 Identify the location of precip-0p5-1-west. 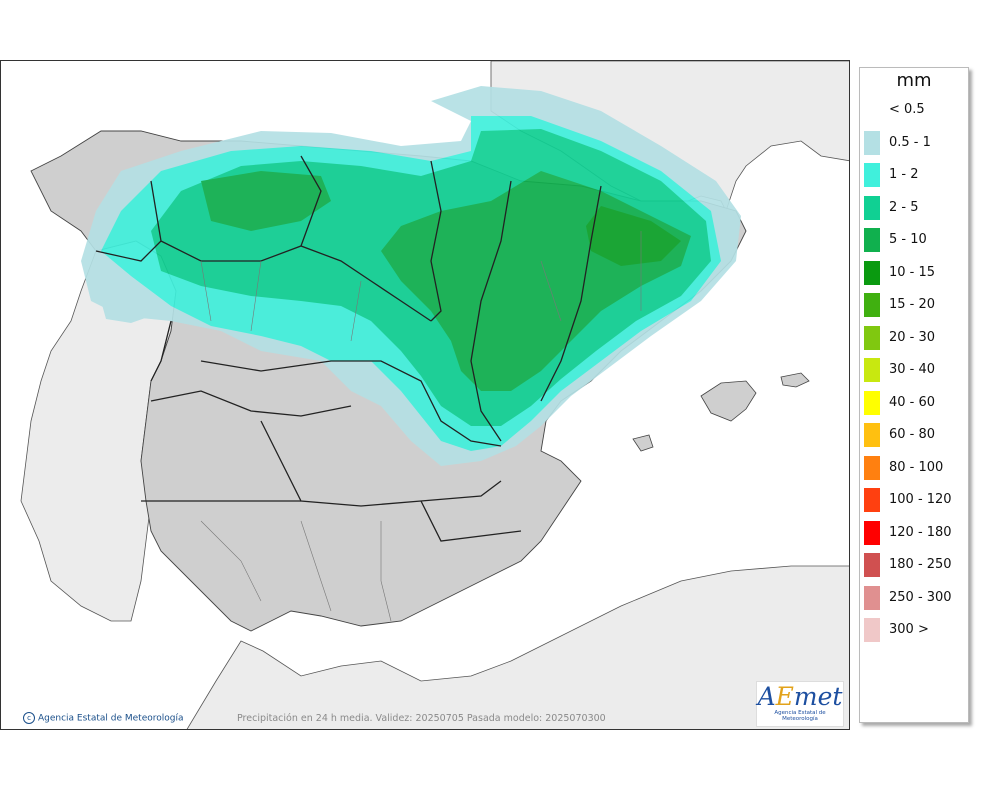
(126, 309).